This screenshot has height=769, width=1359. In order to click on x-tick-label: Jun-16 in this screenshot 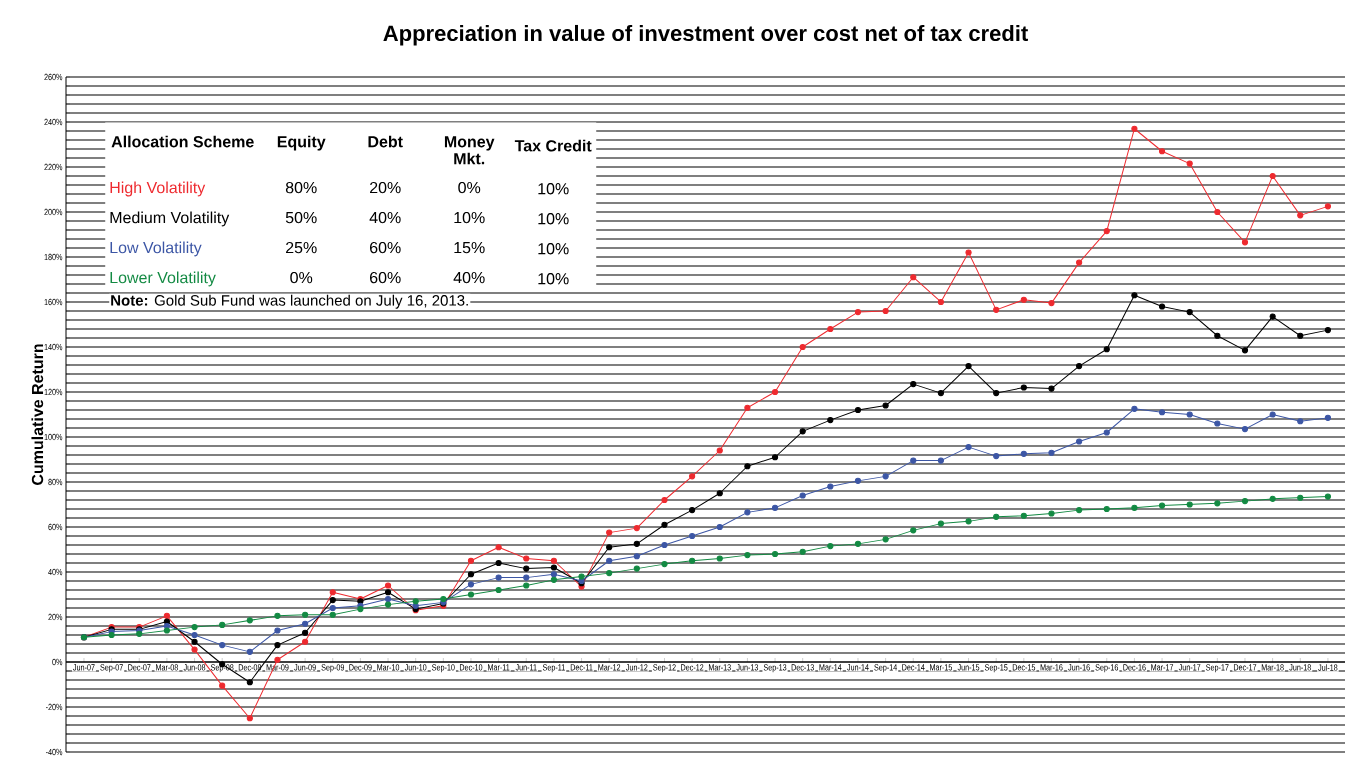, I will do `click(1079, 667)`.